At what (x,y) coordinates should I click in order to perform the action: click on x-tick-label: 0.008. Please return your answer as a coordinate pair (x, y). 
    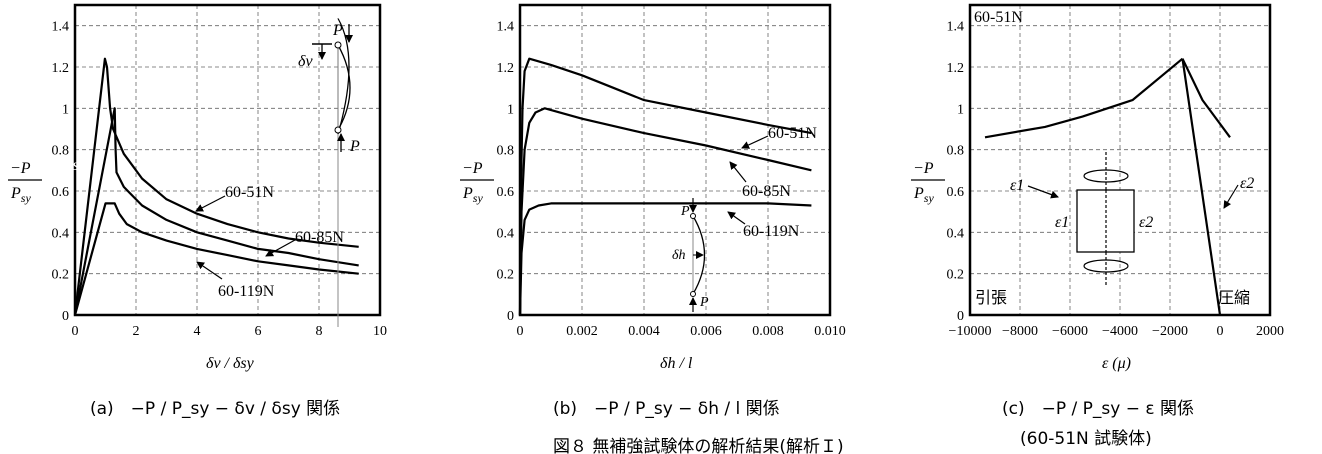
    Looking at the image, I should click on (768, 331).